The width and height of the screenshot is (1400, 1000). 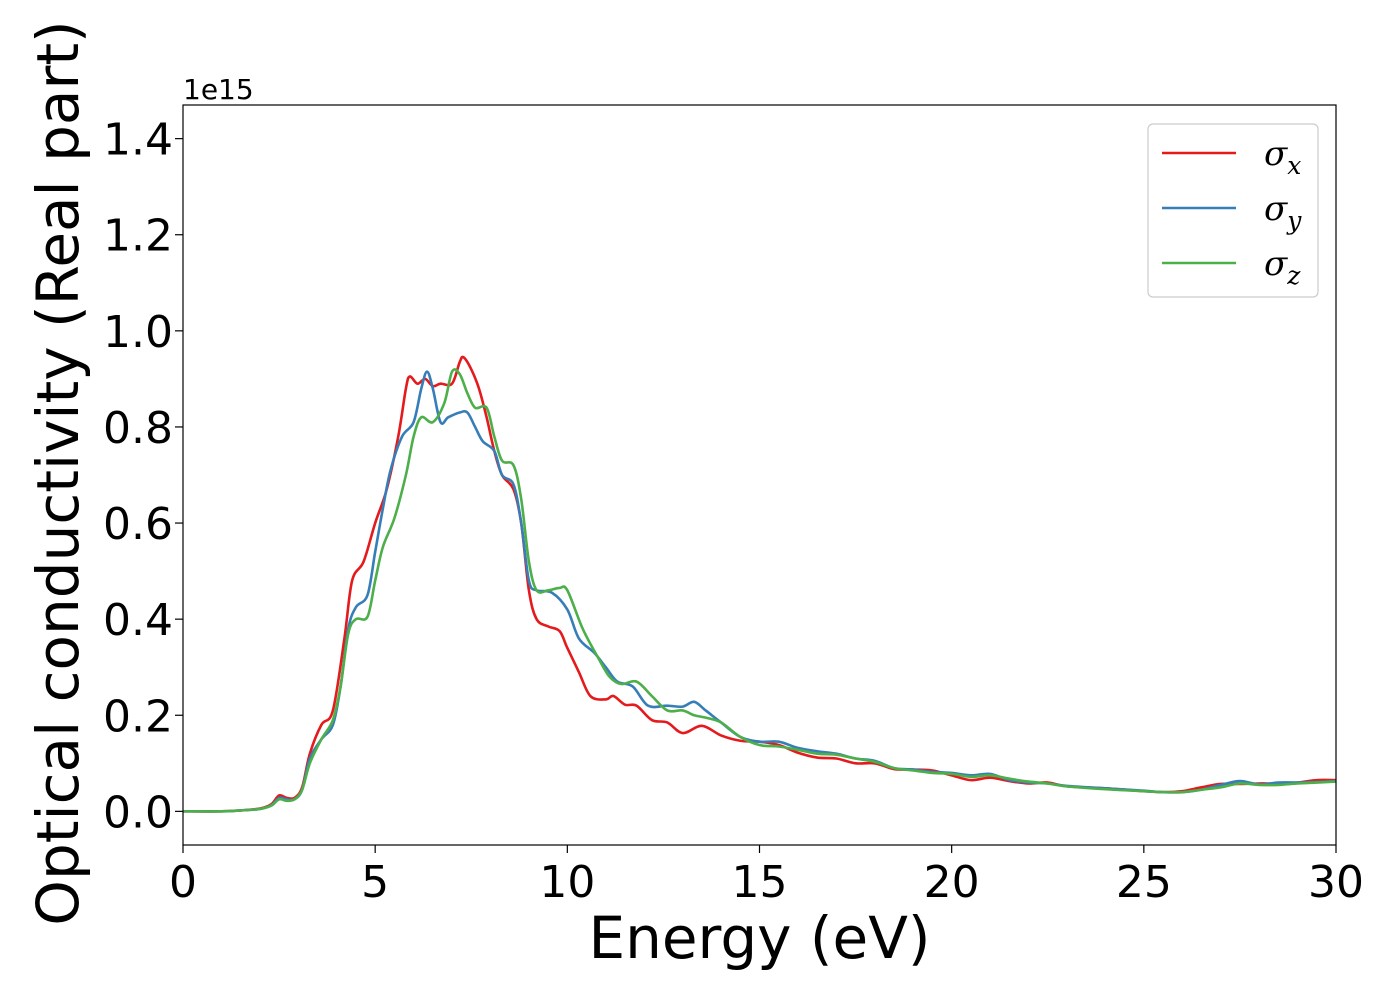 I want to click on x-tick-label: 5, so click(x=375, y=882).